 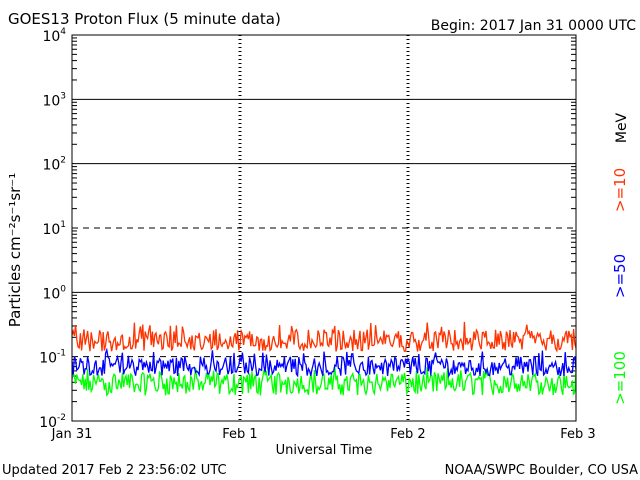 I want to click on legend: >=10 >=50 >=100, so click(x=620, y=286).